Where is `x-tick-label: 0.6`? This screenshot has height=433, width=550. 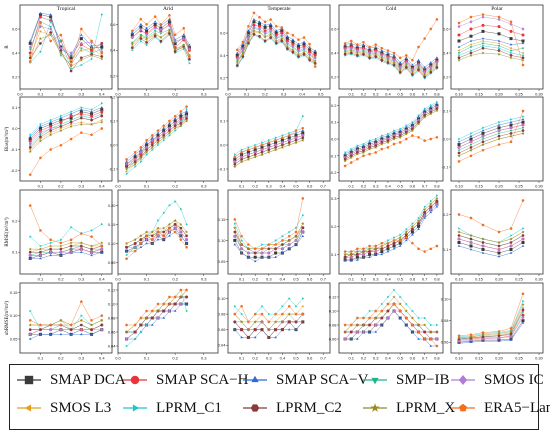
x-tick-label: 0.6 is located at coordinates (310, 186).